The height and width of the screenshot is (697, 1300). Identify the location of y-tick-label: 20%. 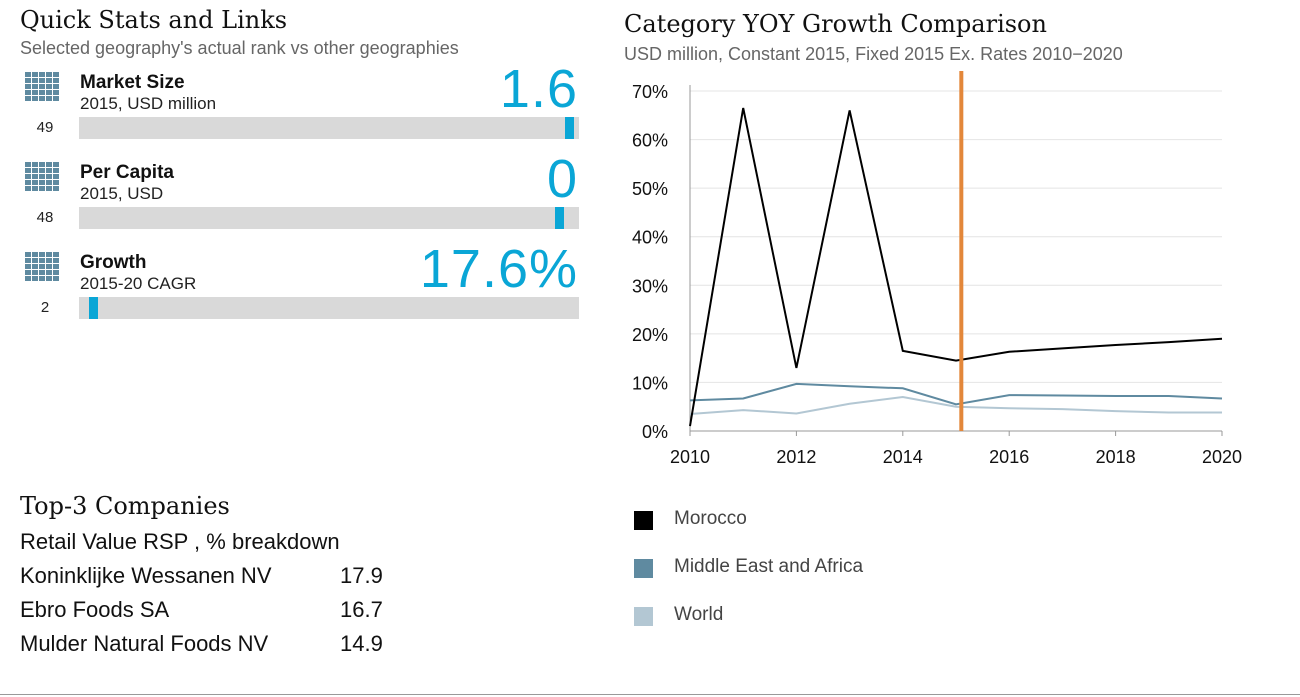
(650, 335).